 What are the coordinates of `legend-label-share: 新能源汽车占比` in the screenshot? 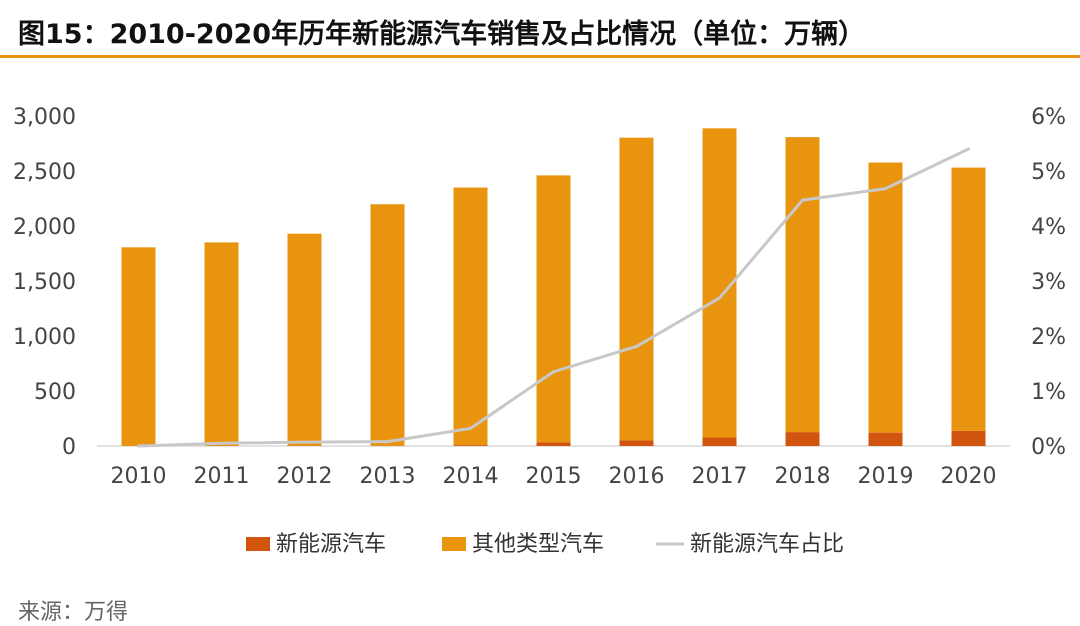 It's located at (767, 544).